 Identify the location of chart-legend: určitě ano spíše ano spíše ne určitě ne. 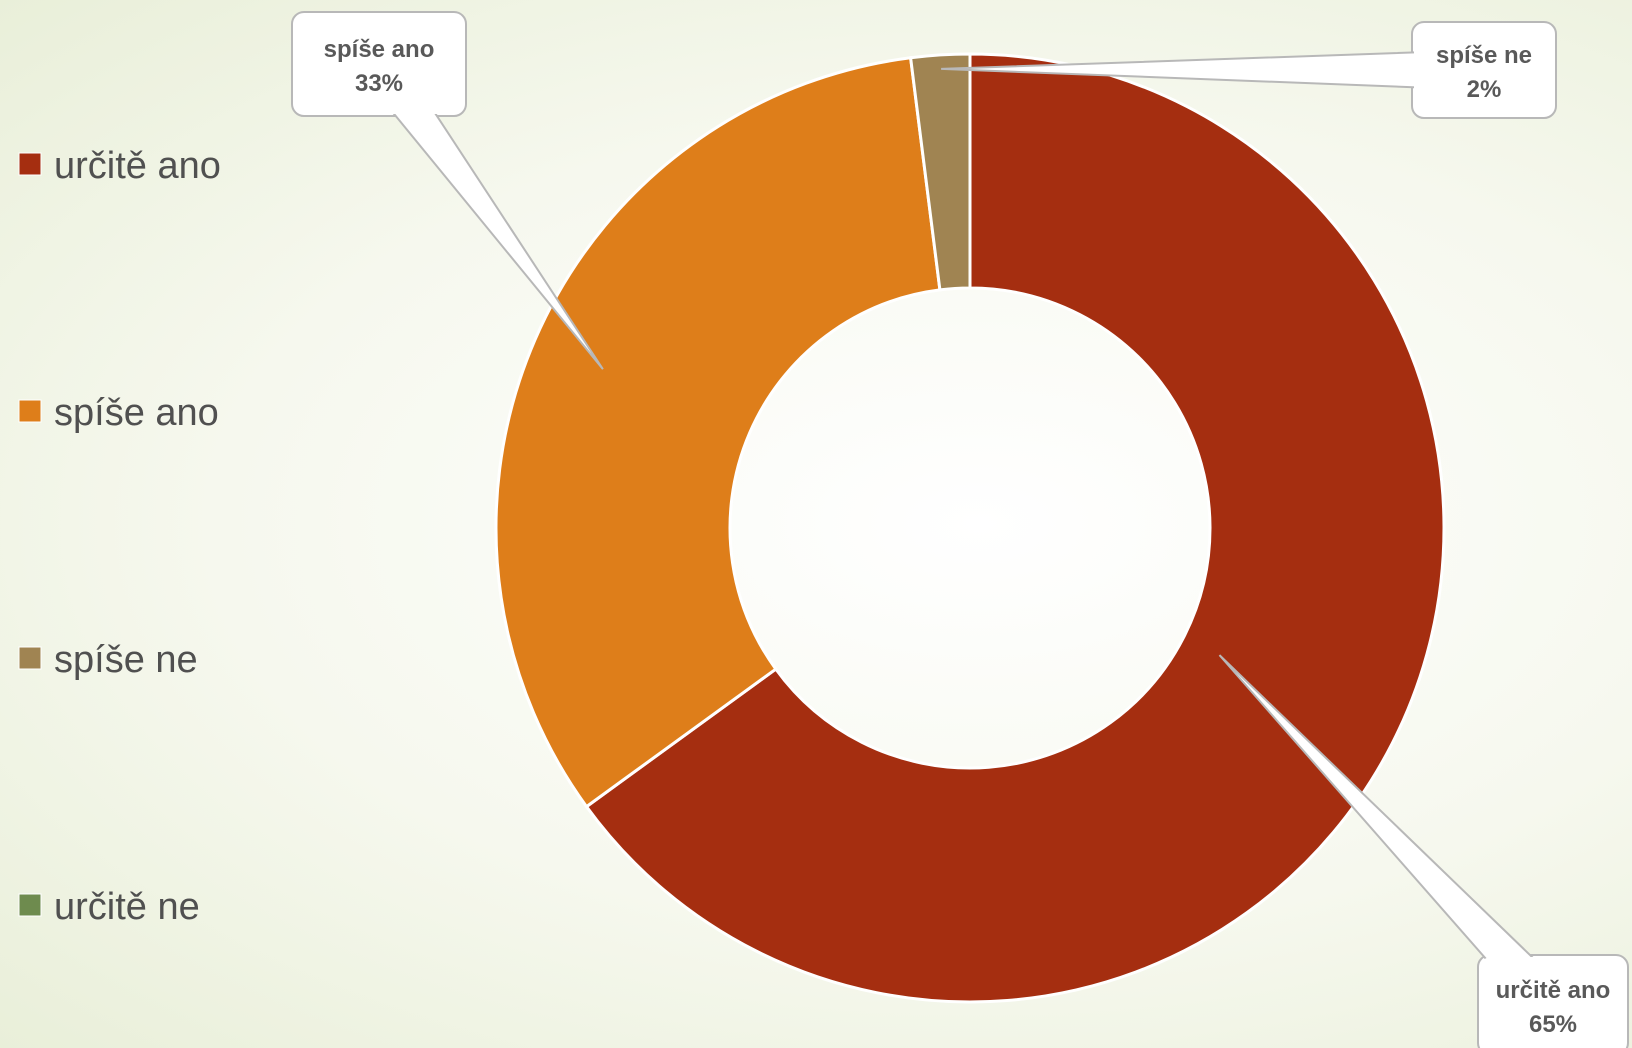
(119, 536).